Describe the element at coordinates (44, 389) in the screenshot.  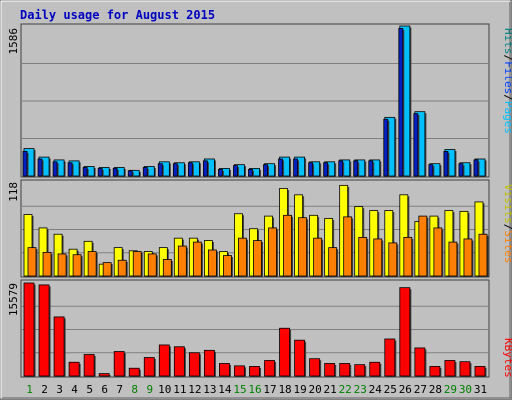
I see `x-tick-label: 2` at that location.